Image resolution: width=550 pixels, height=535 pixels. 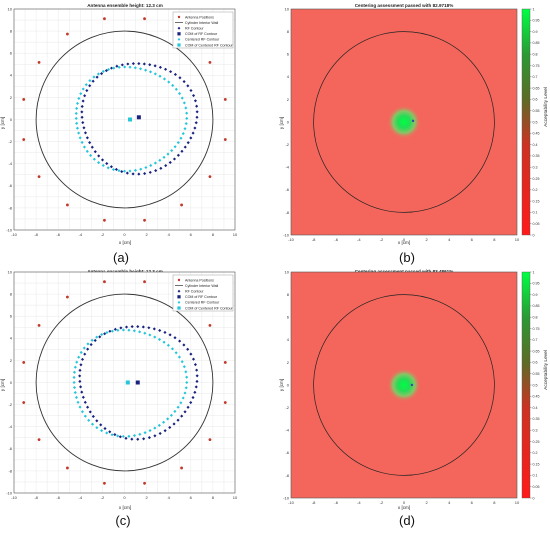 I want to click on panel-c-ylabel: y [cm], so click(x=2, y=385).